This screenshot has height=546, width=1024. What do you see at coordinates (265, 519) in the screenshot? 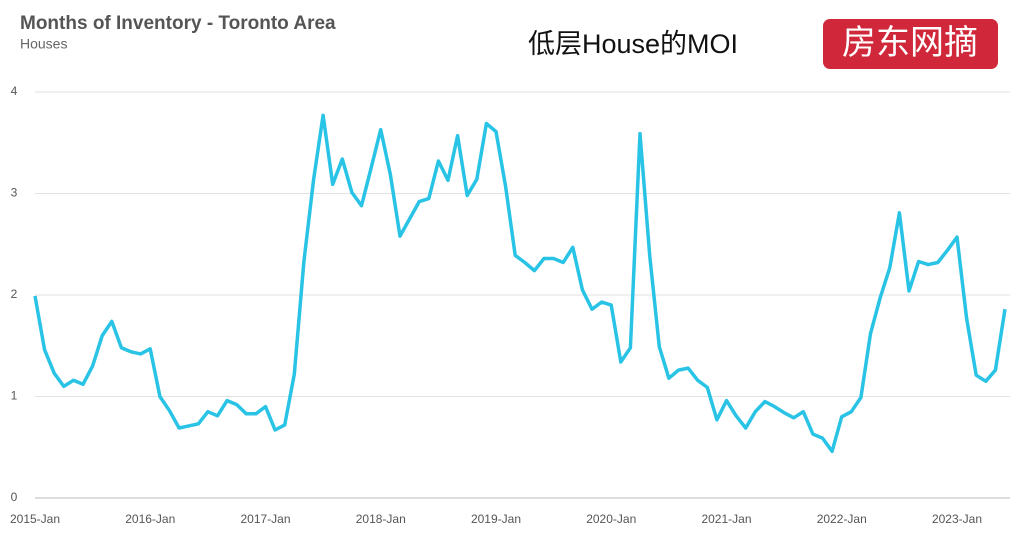
I see `x-tick-label: 2017-Jan` at bounding box center [265, 519].